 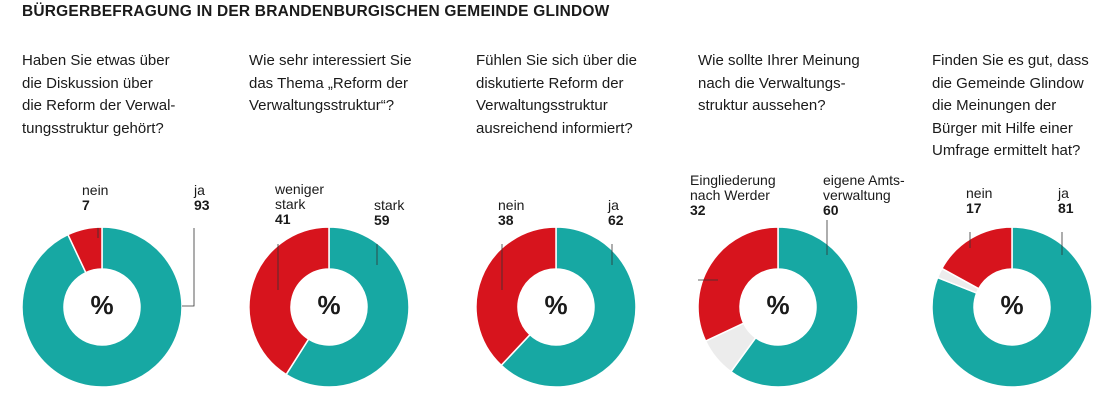 I want to click on question-line: Wie sollte Ihrer Meinung, so click(x=779, y=60).